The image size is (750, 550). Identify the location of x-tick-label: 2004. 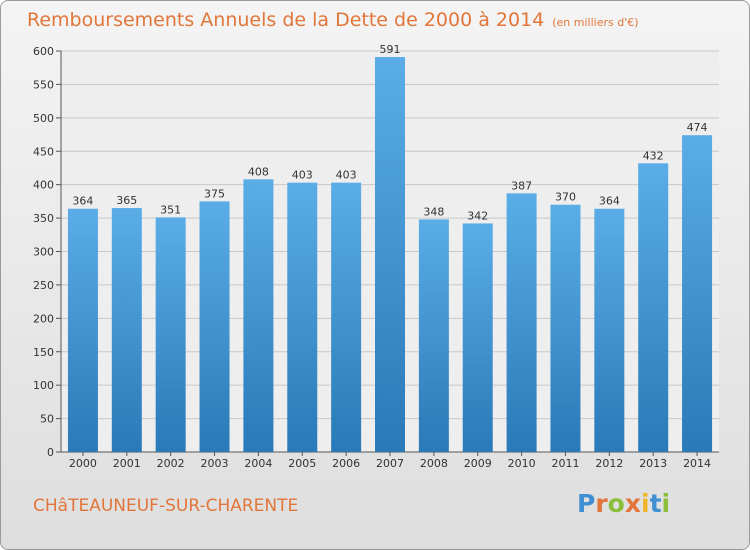
(258, 463).